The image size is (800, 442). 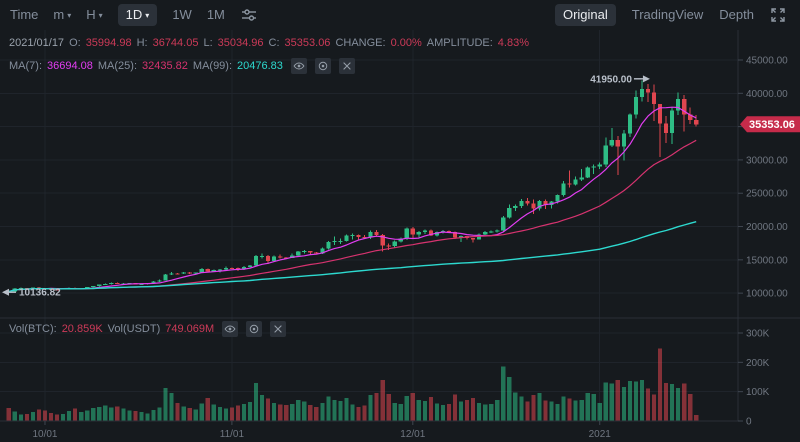 I want to click on chart-mode-group: Original TradingView Depth, so click(x=677, y=15).